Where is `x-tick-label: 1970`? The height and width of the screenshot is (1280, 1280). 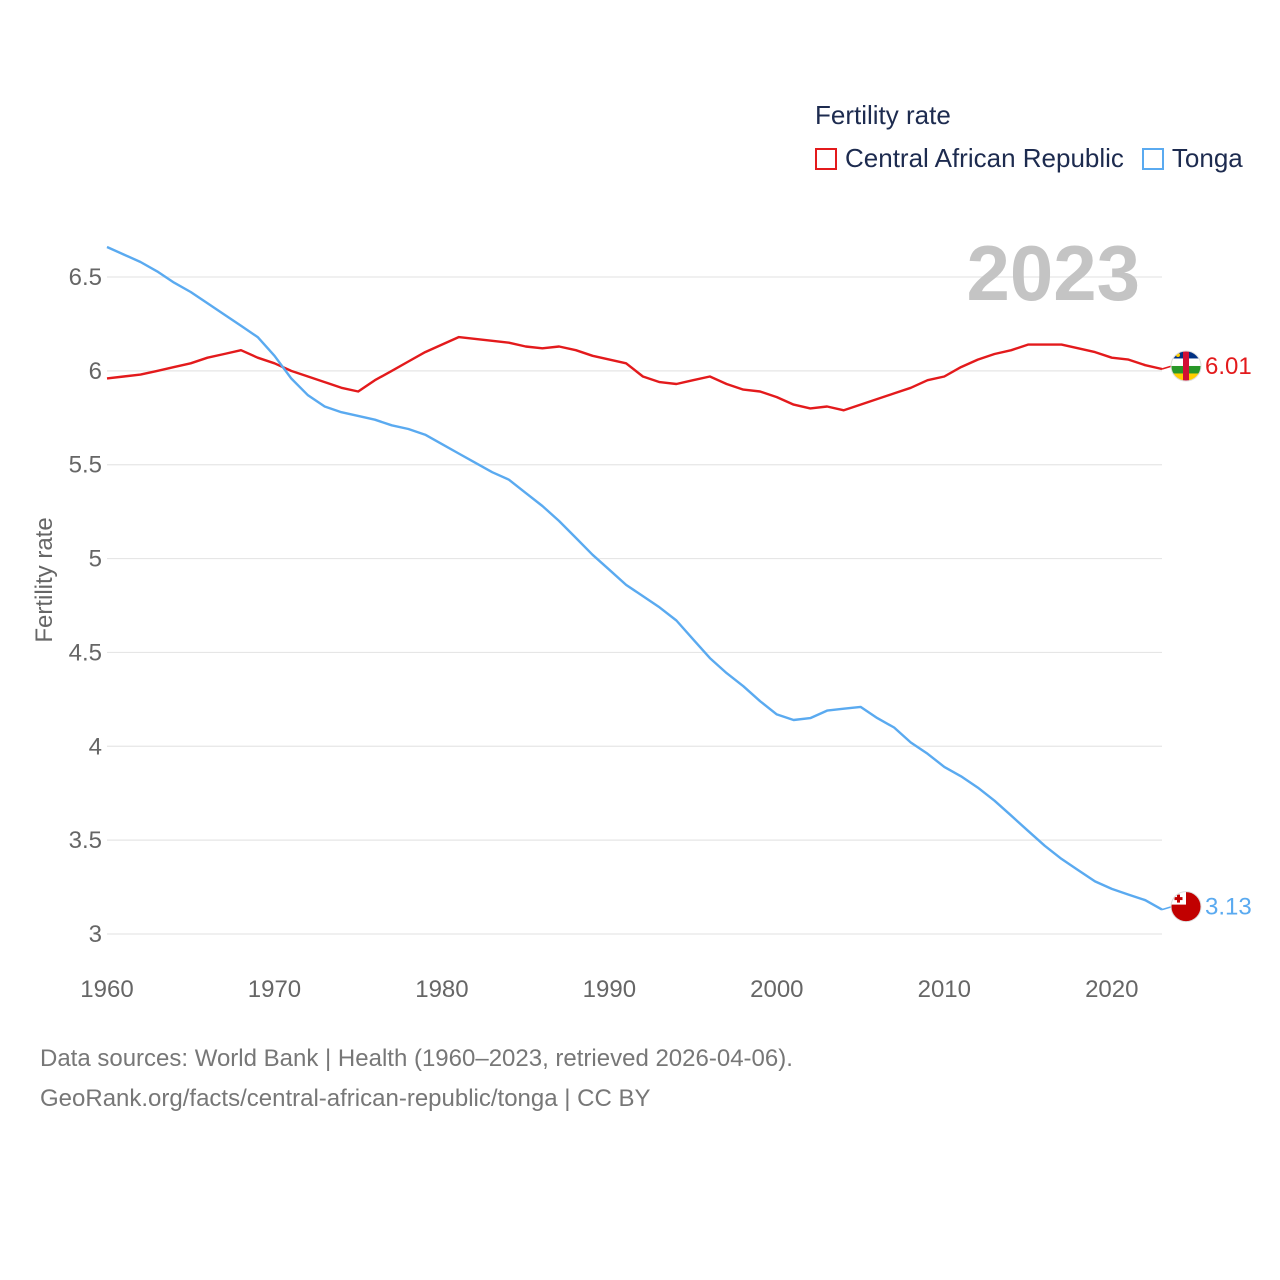
x-tick-label: 1970 is located at coordinates (274, 989).